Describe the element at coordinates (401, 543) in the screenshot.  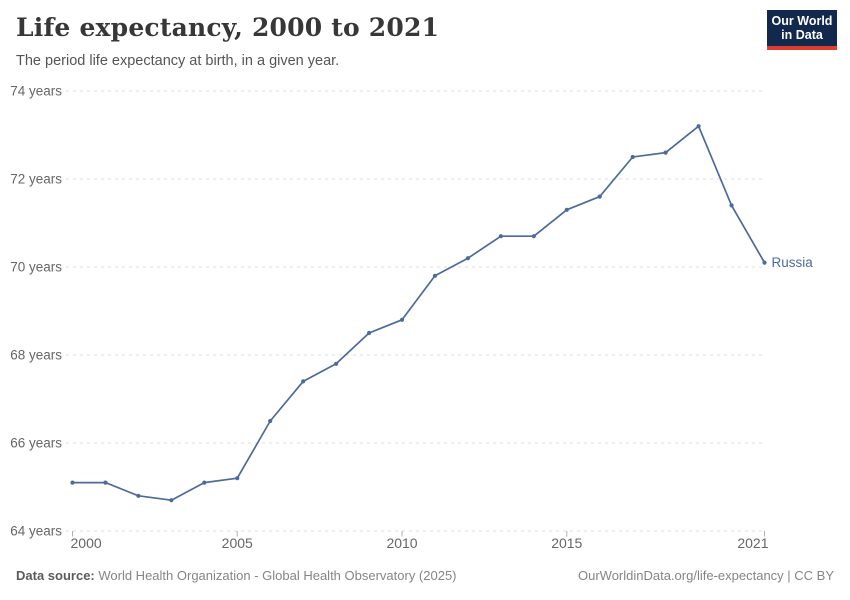
I see `x-axis-tick-label: 2010` at that location.